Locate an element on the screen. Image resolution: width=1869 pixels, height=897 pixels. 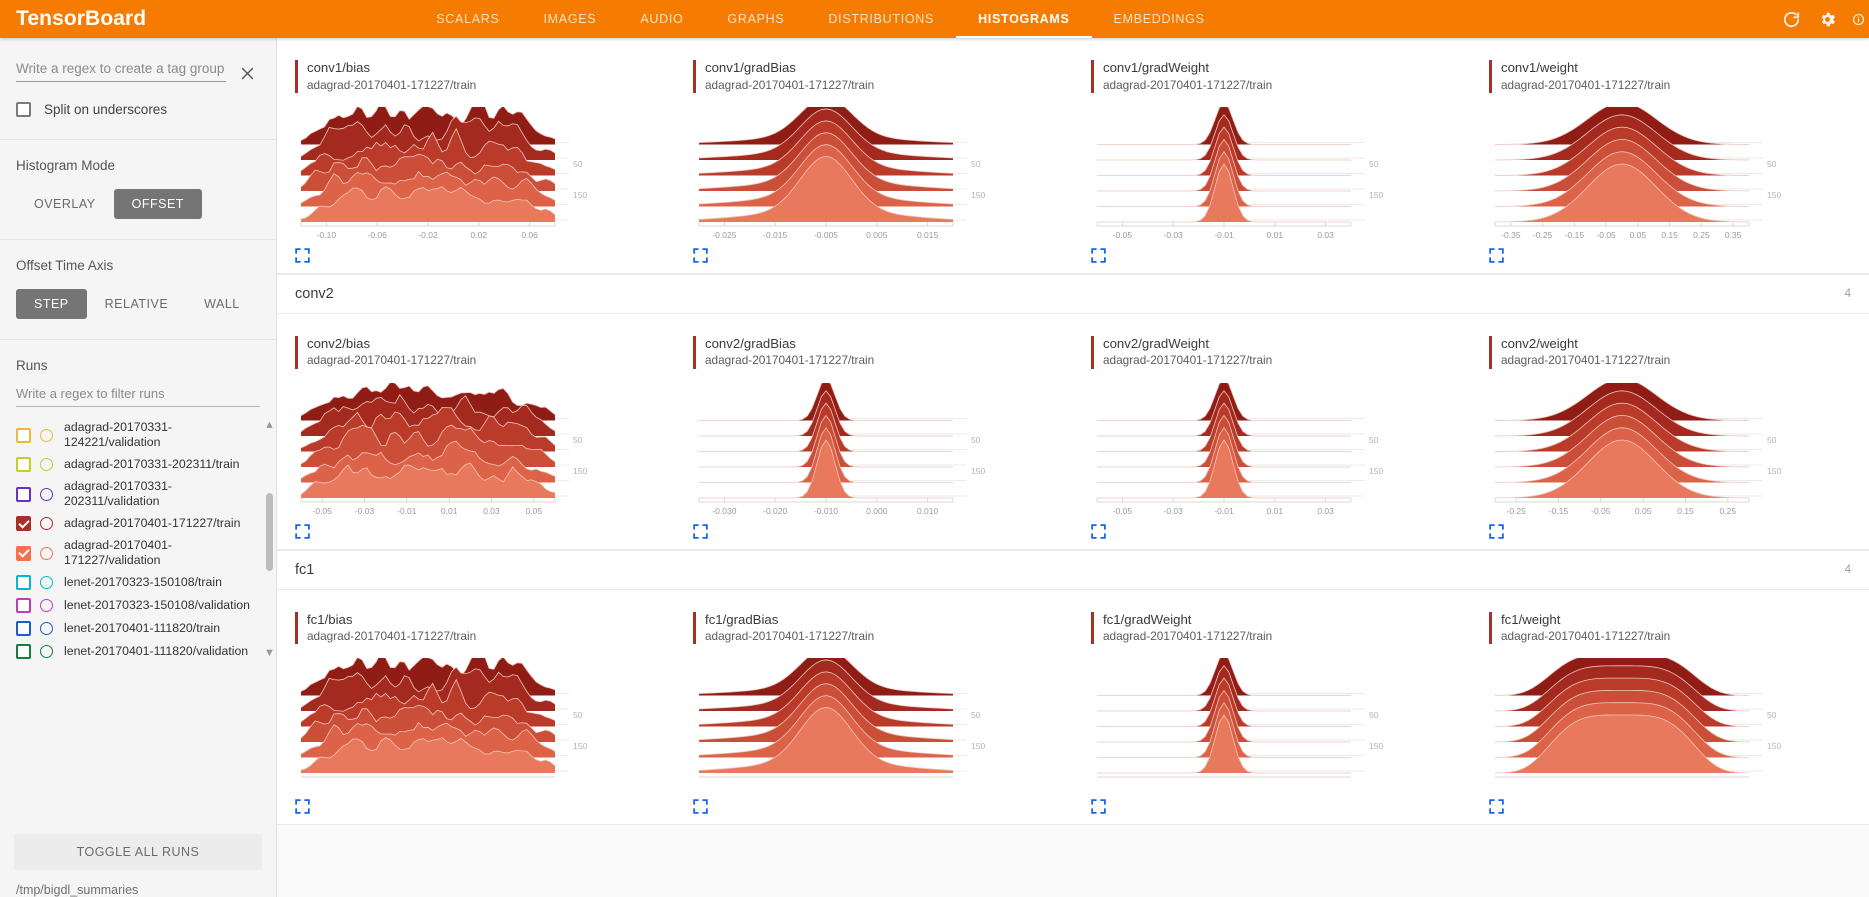
run-item: adagrad-20170401-171227/train is located at coordinates (138, 523).